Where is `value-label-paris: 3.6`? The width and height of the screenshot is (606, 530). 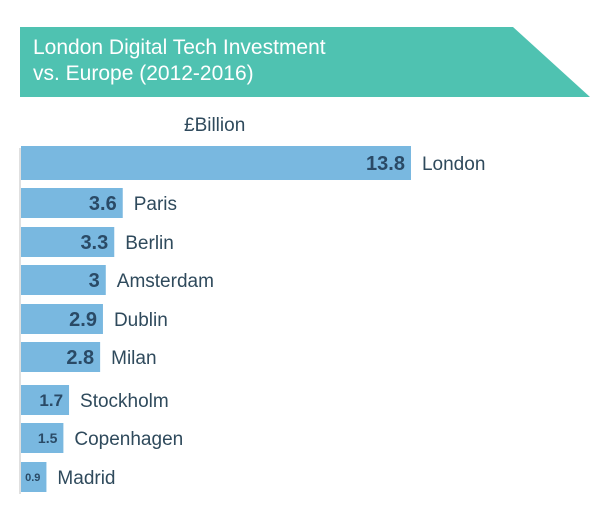
value-label-paris: 3.6 is located at coordinates (103, 204).